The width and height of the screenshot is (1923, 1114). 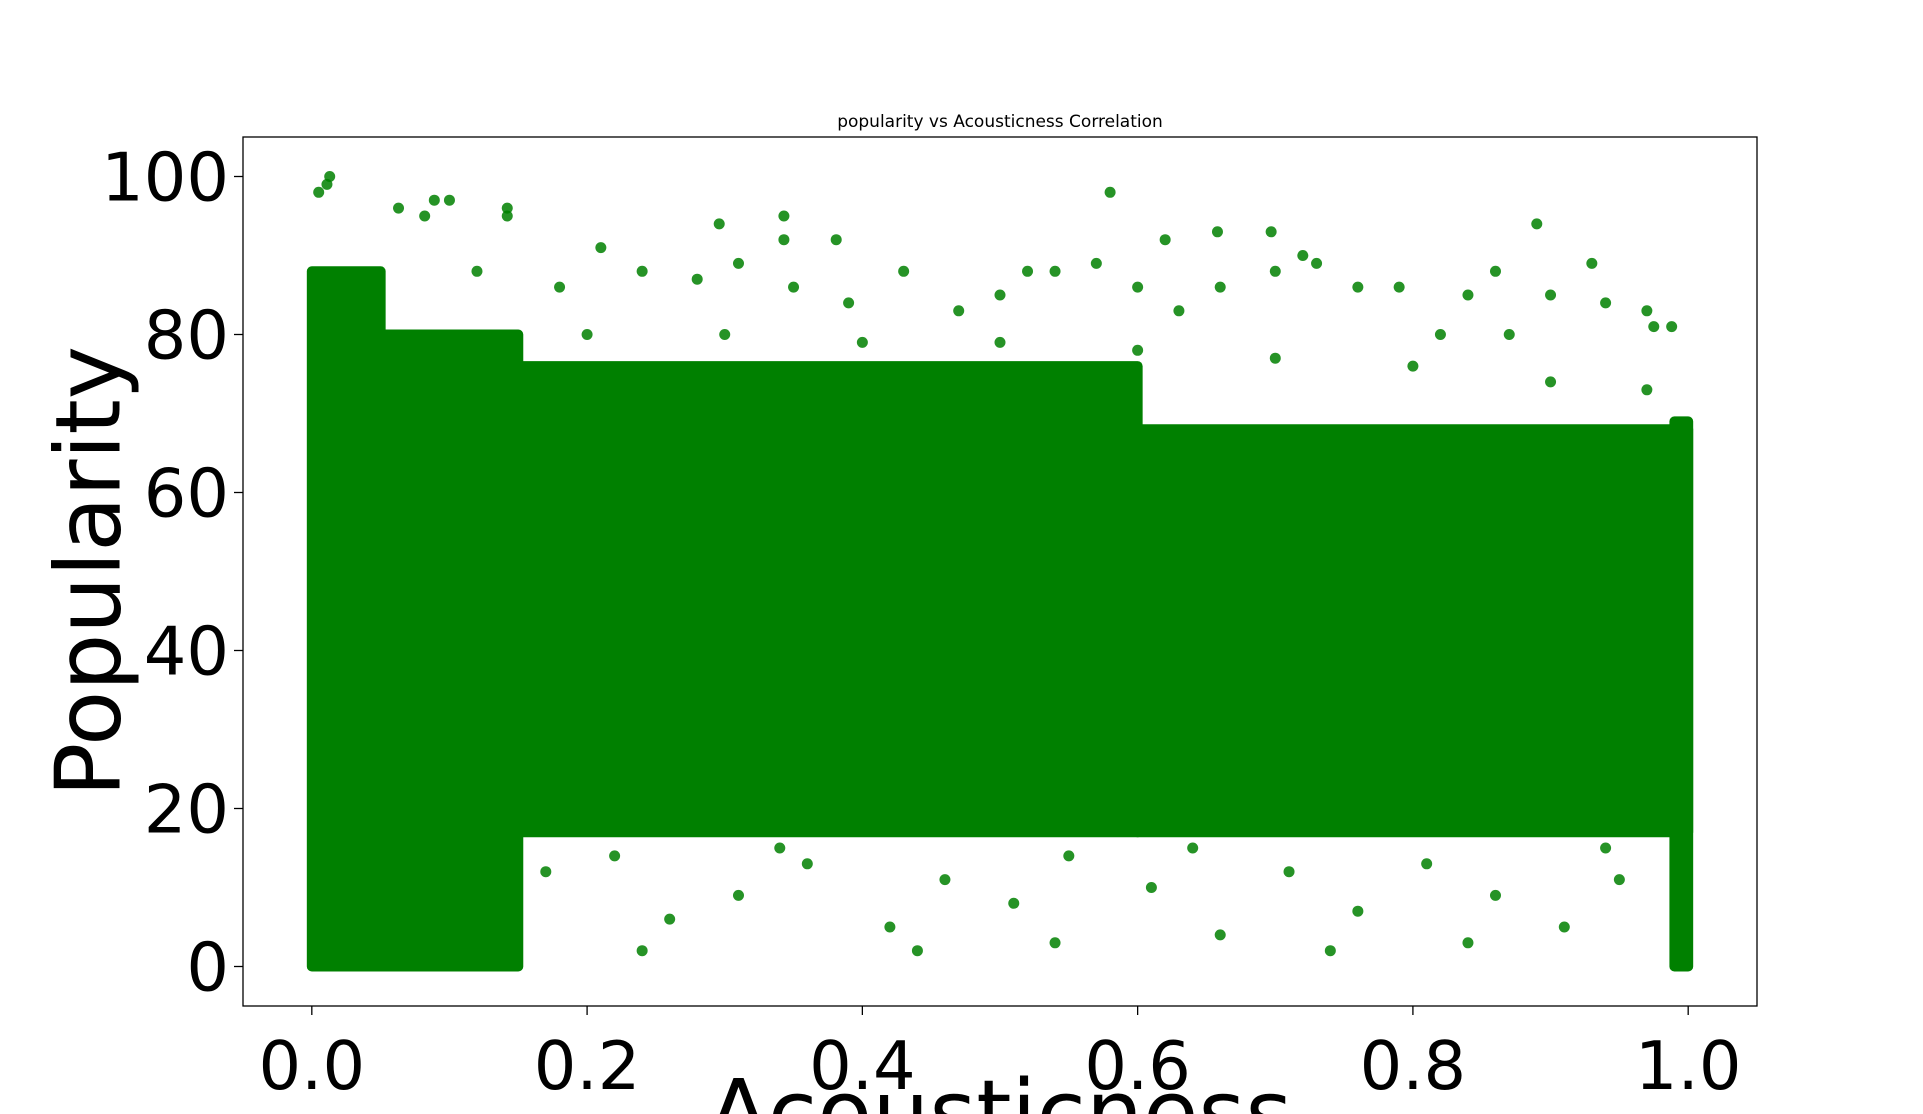 I want to click on x-tick-label: 0.4, so click(x=862, y=1066).